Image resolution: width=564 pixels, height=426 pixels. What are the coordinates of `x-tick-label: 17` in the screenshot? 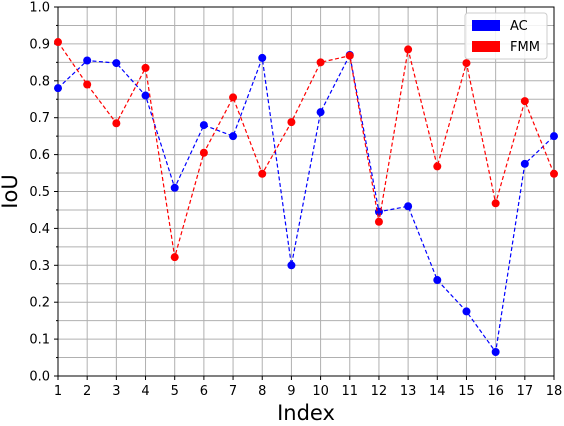 It's located at (525, 391).